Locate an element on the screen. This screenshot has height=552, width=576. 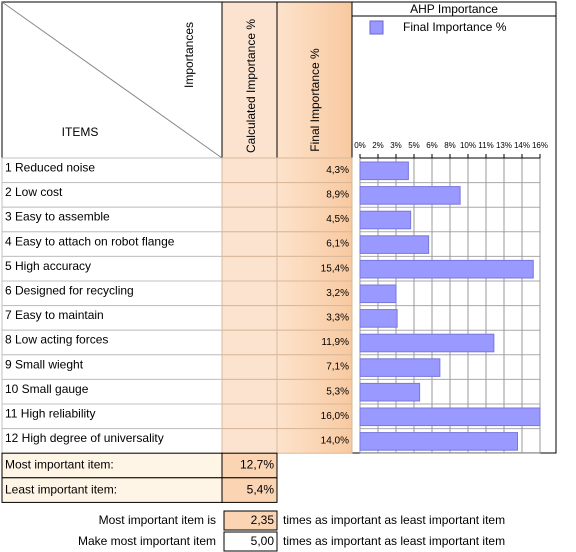
item-label: 10 Small gauge is located at coordinates (47, 389).